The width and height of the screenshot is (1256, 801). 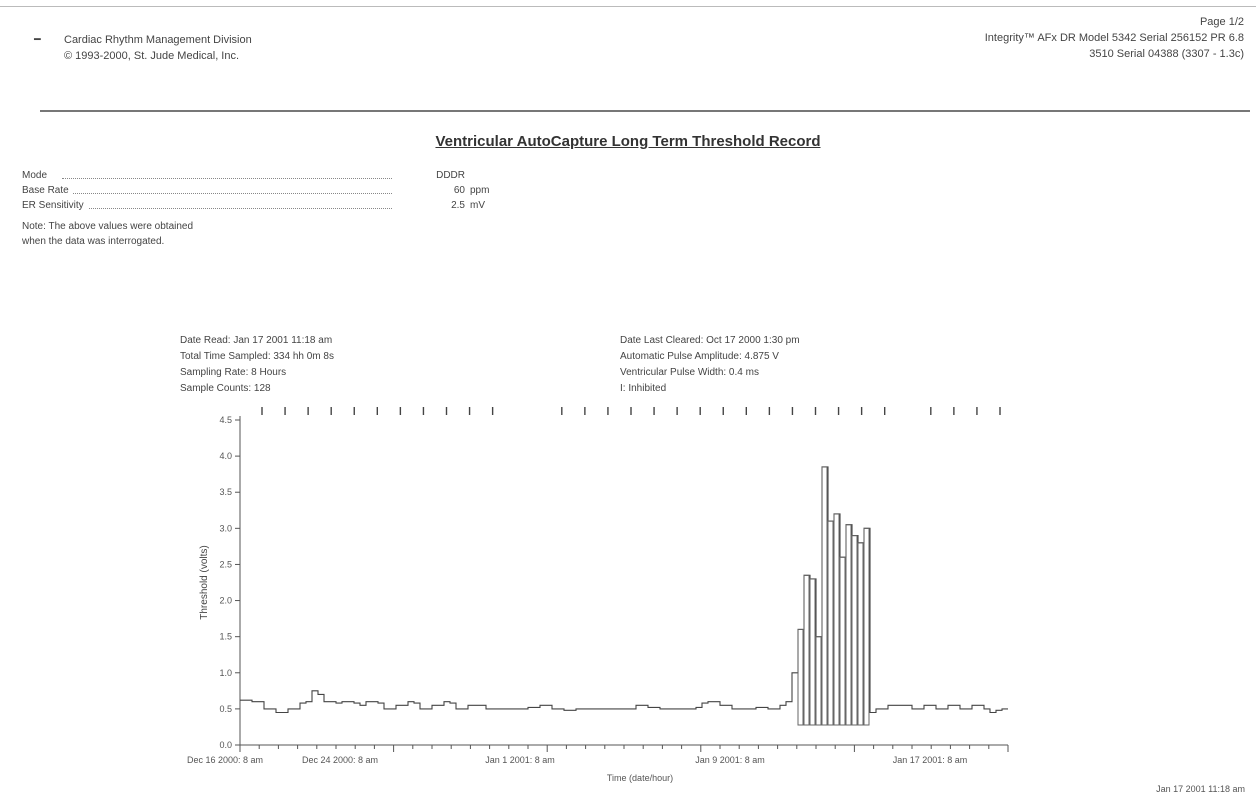 What do you see at coordinates (433, 205) in the screenshot?
I see `param-value: 2.5` at bounding box center [433, 205].